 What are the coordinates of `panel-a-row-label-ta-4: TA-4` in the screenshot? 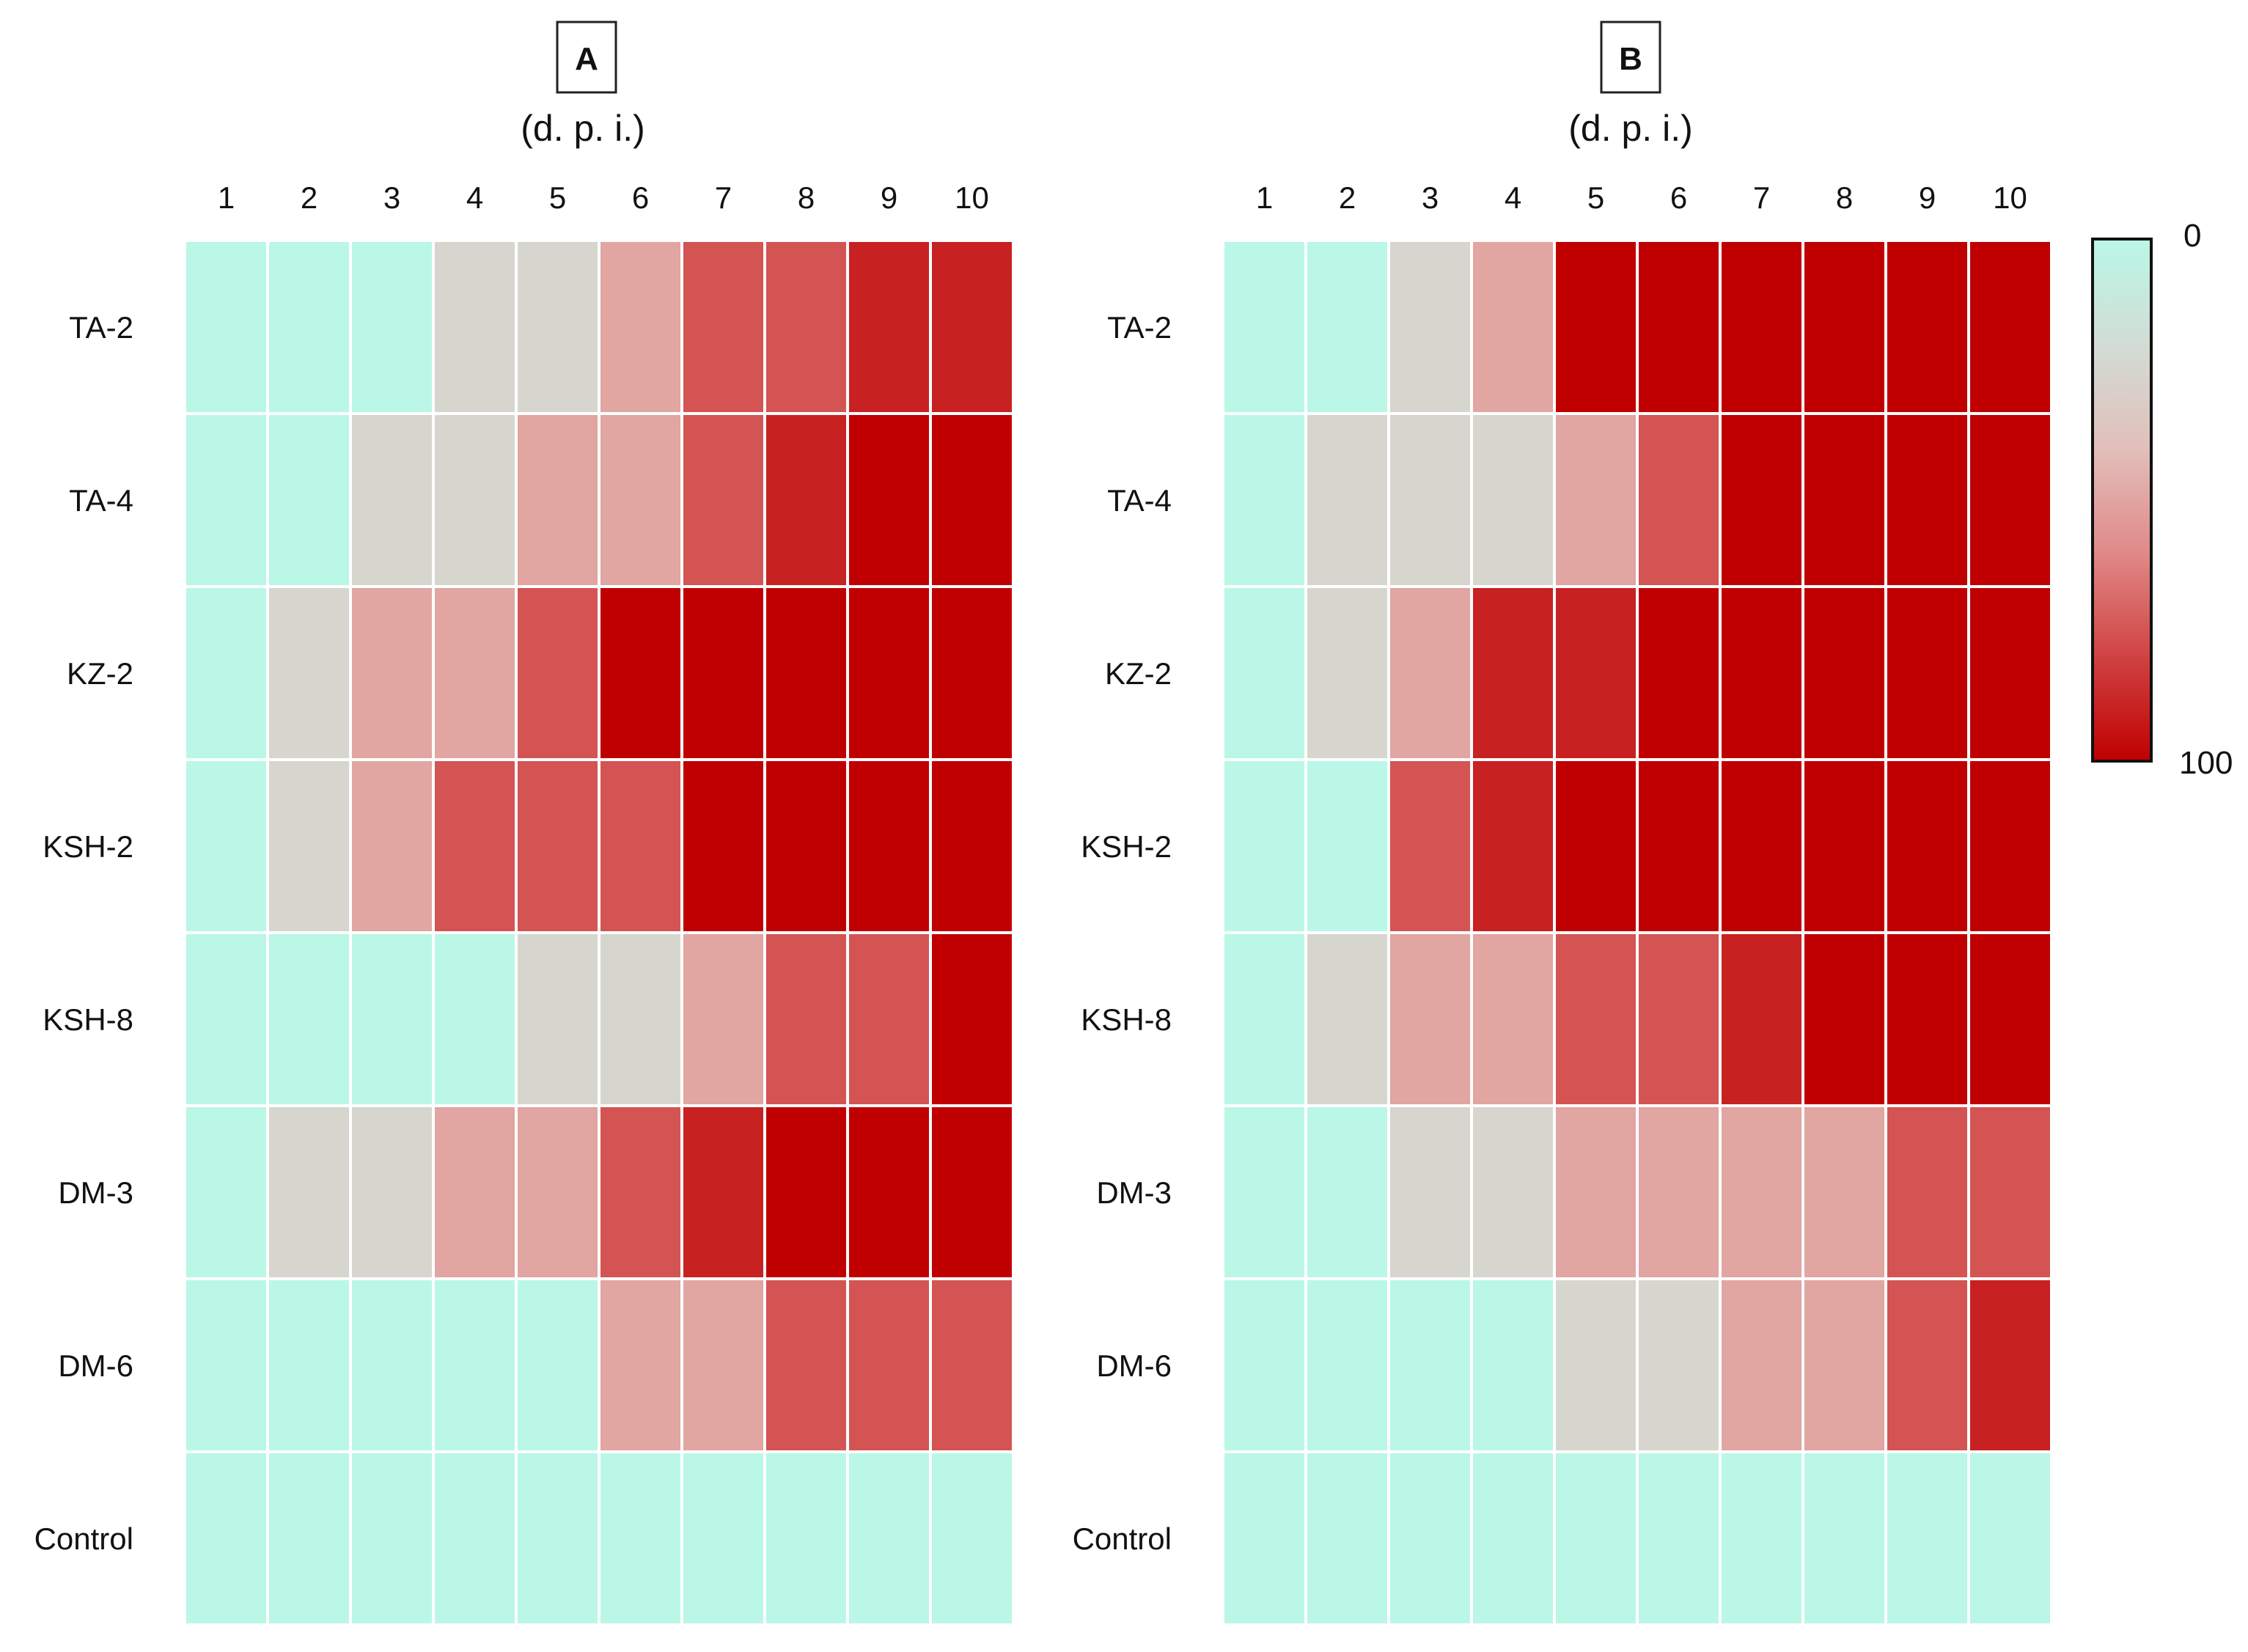 It's located at (101, 501).